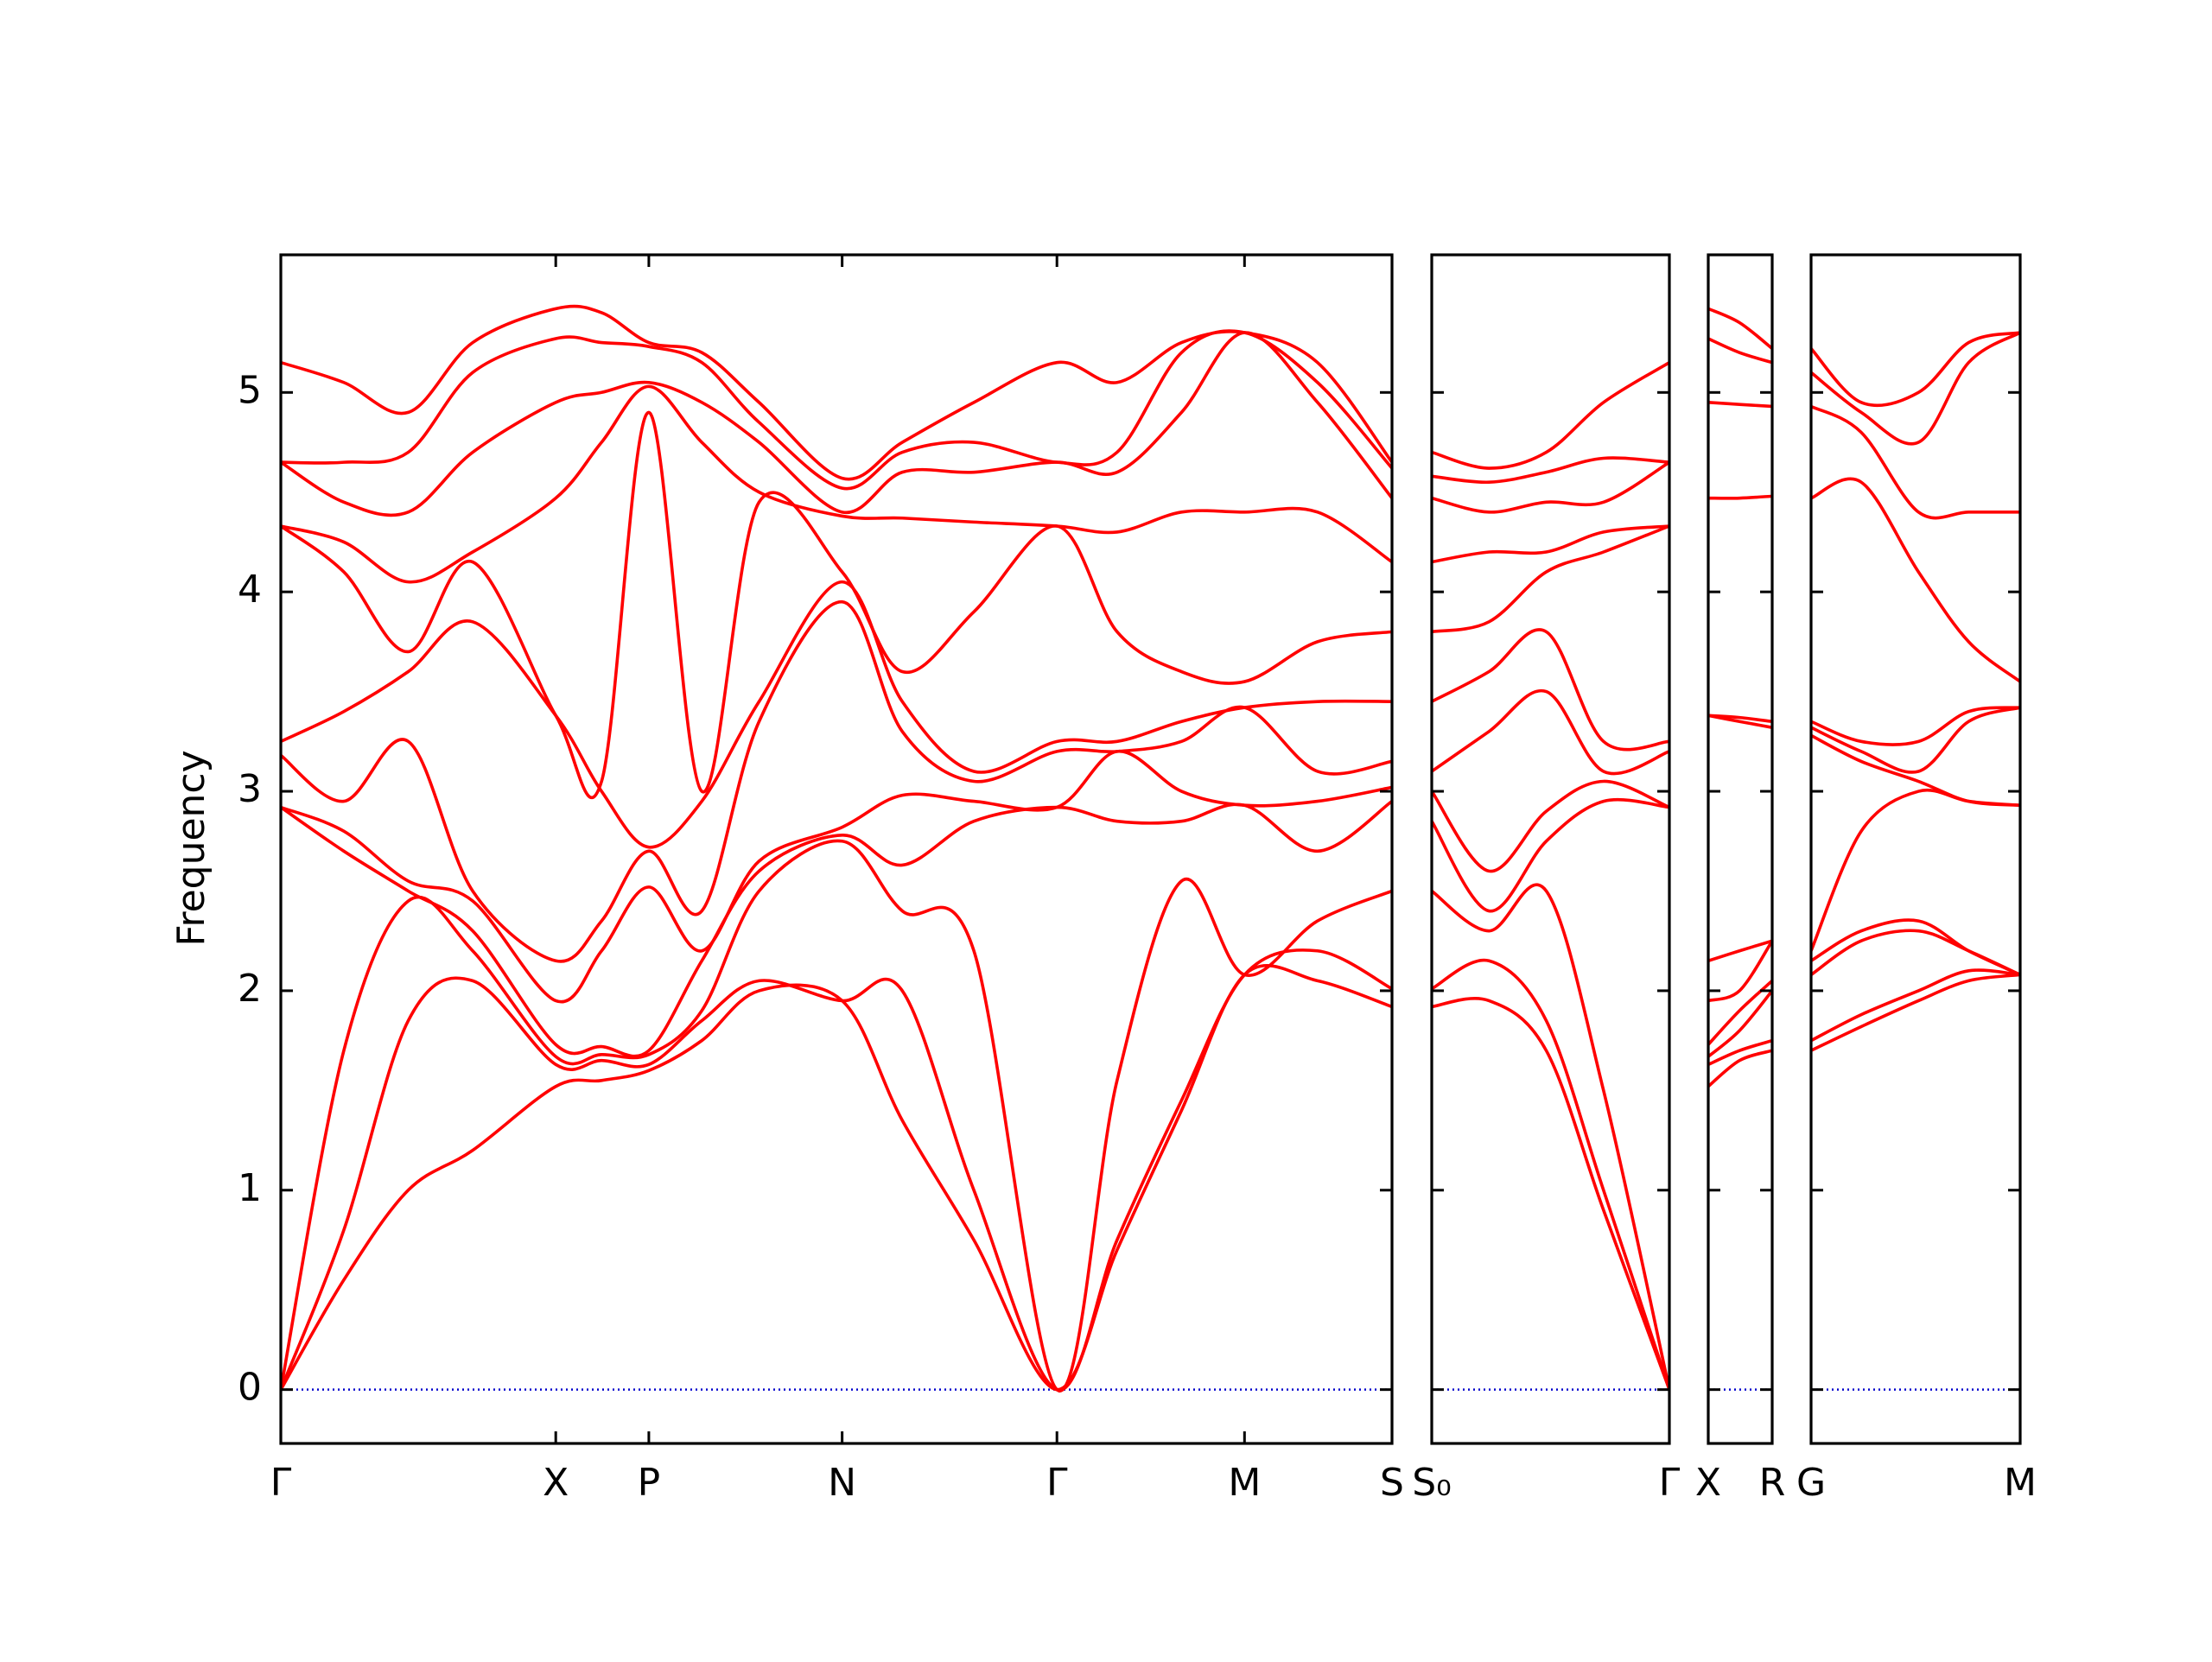 The image size is (2212, 1662). What do you see at coordinates (191, 848) in the screenshot?
I see `y-axis-label: Frequency` at bounding box center [191, 848].